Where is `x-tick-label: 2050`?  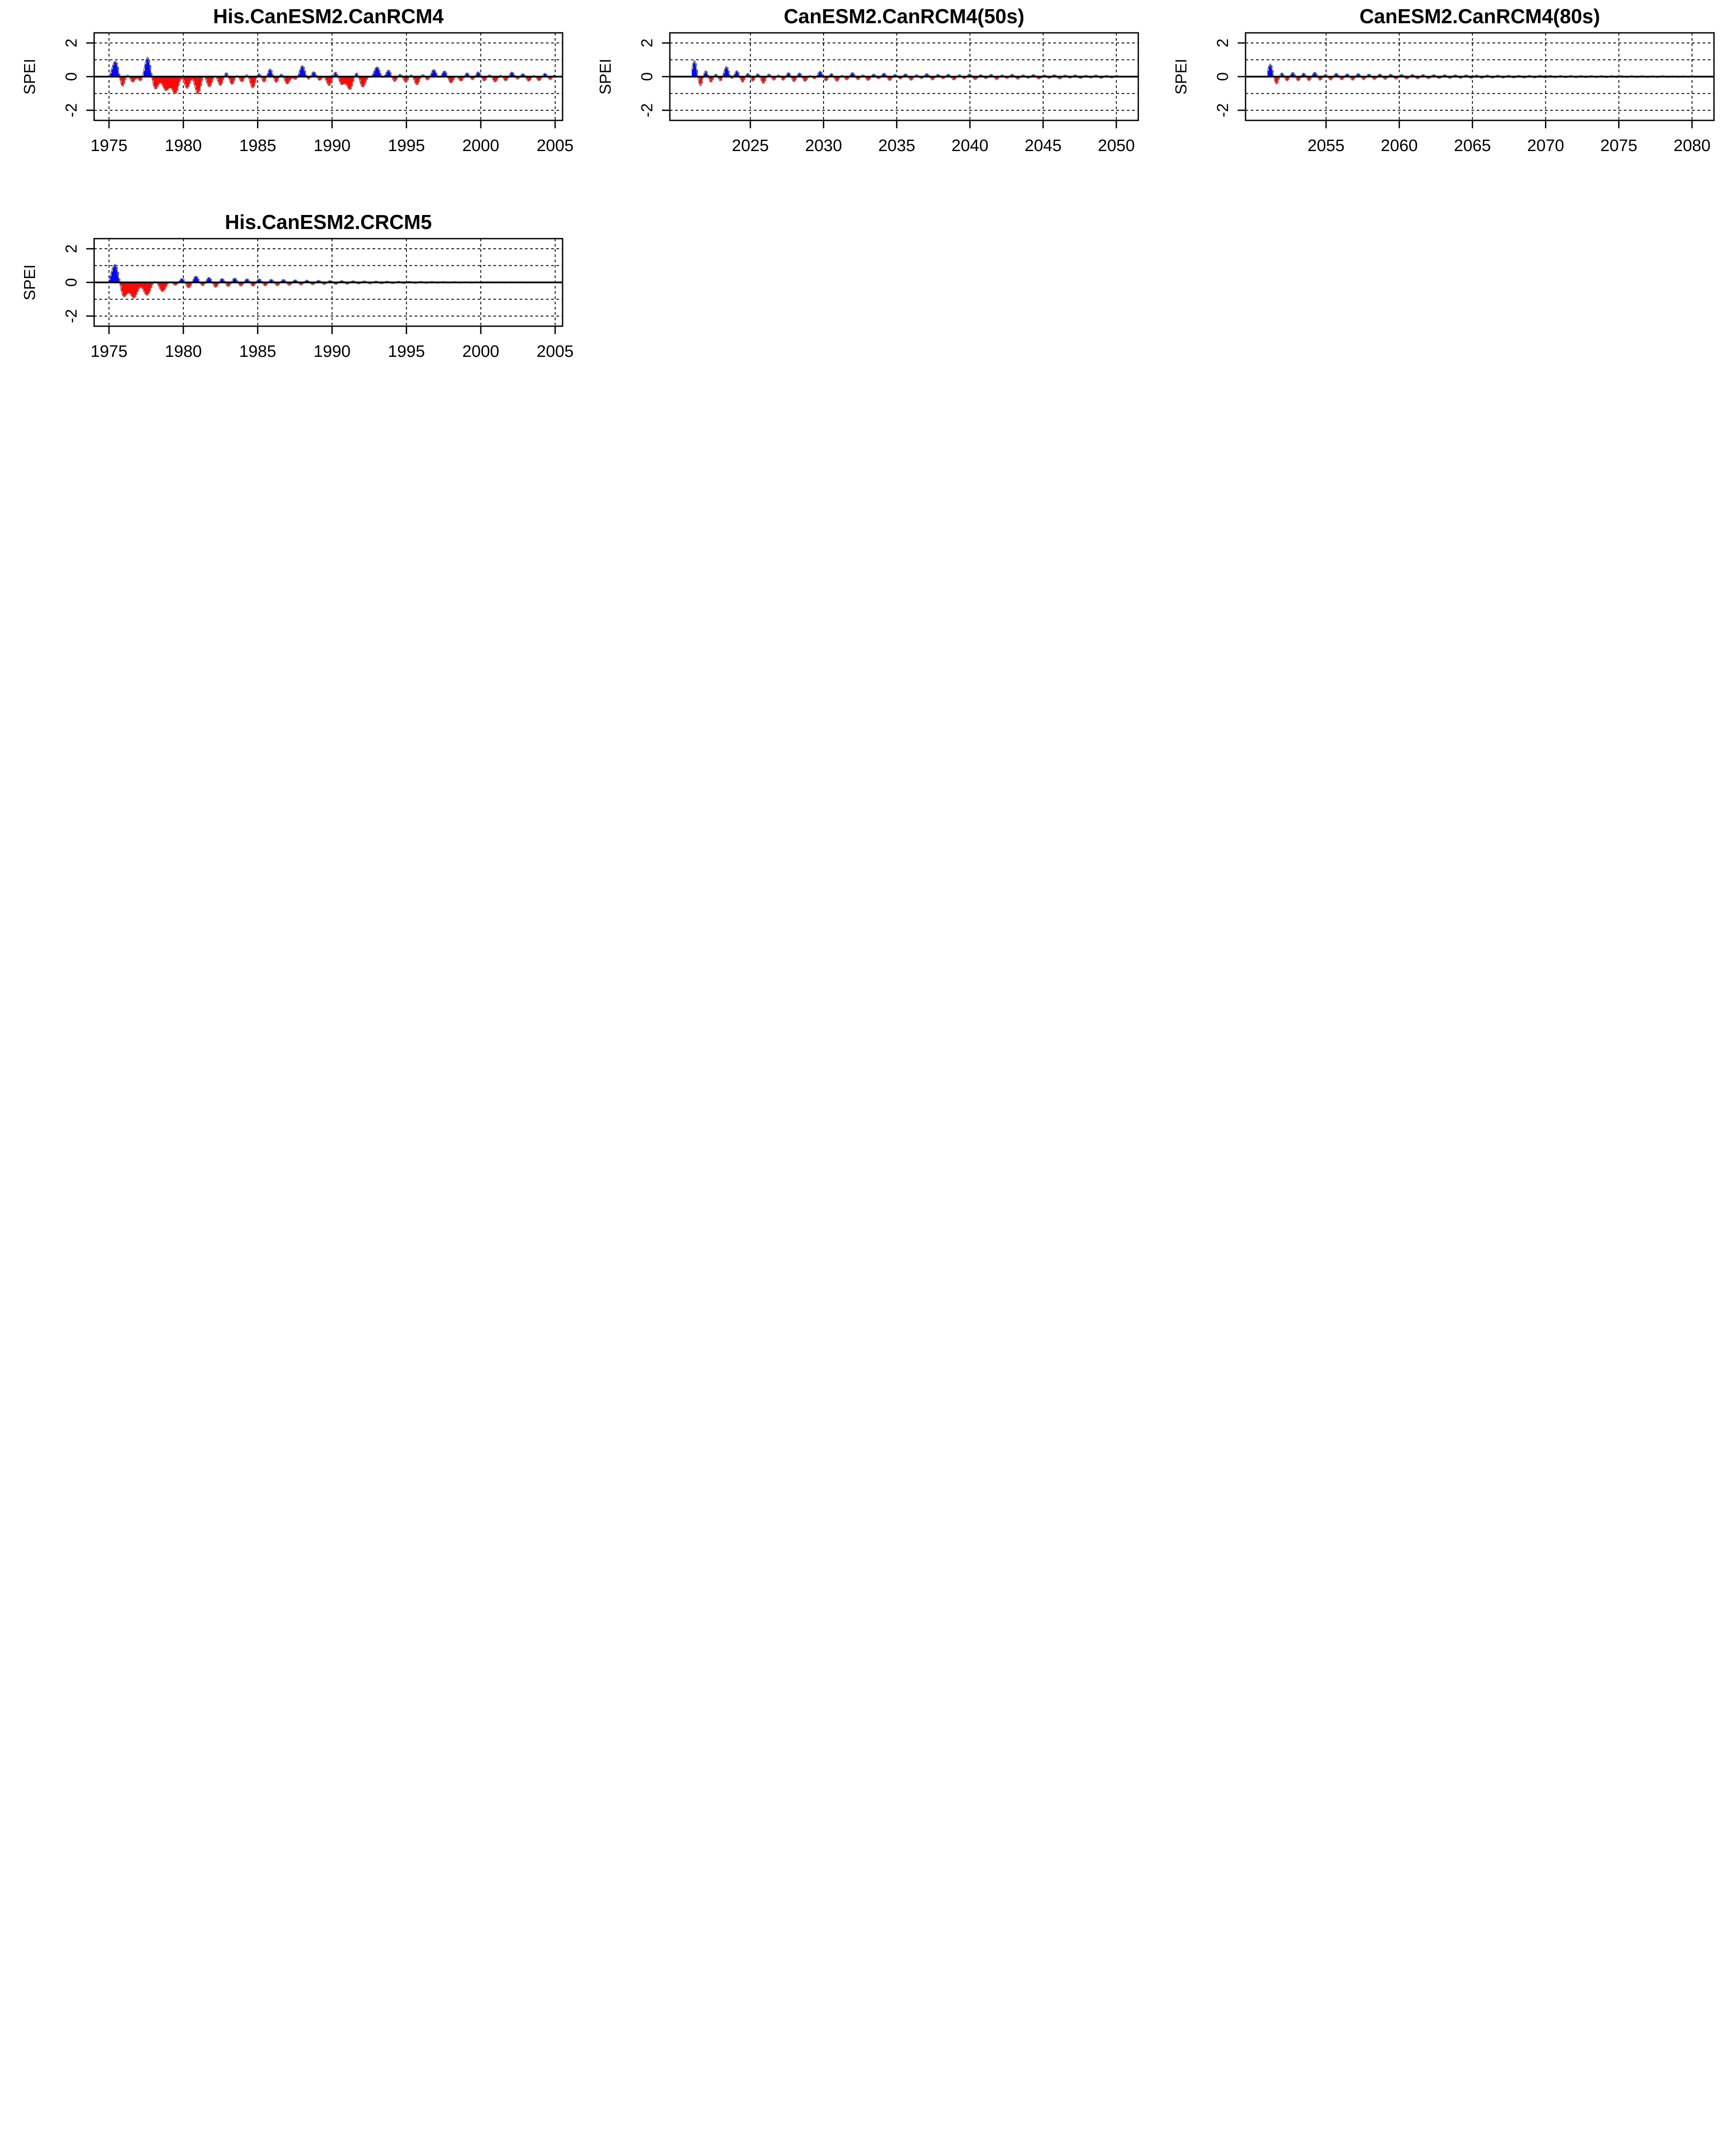
x-tick-label: 2050 is located at coordinates (1116, 146).